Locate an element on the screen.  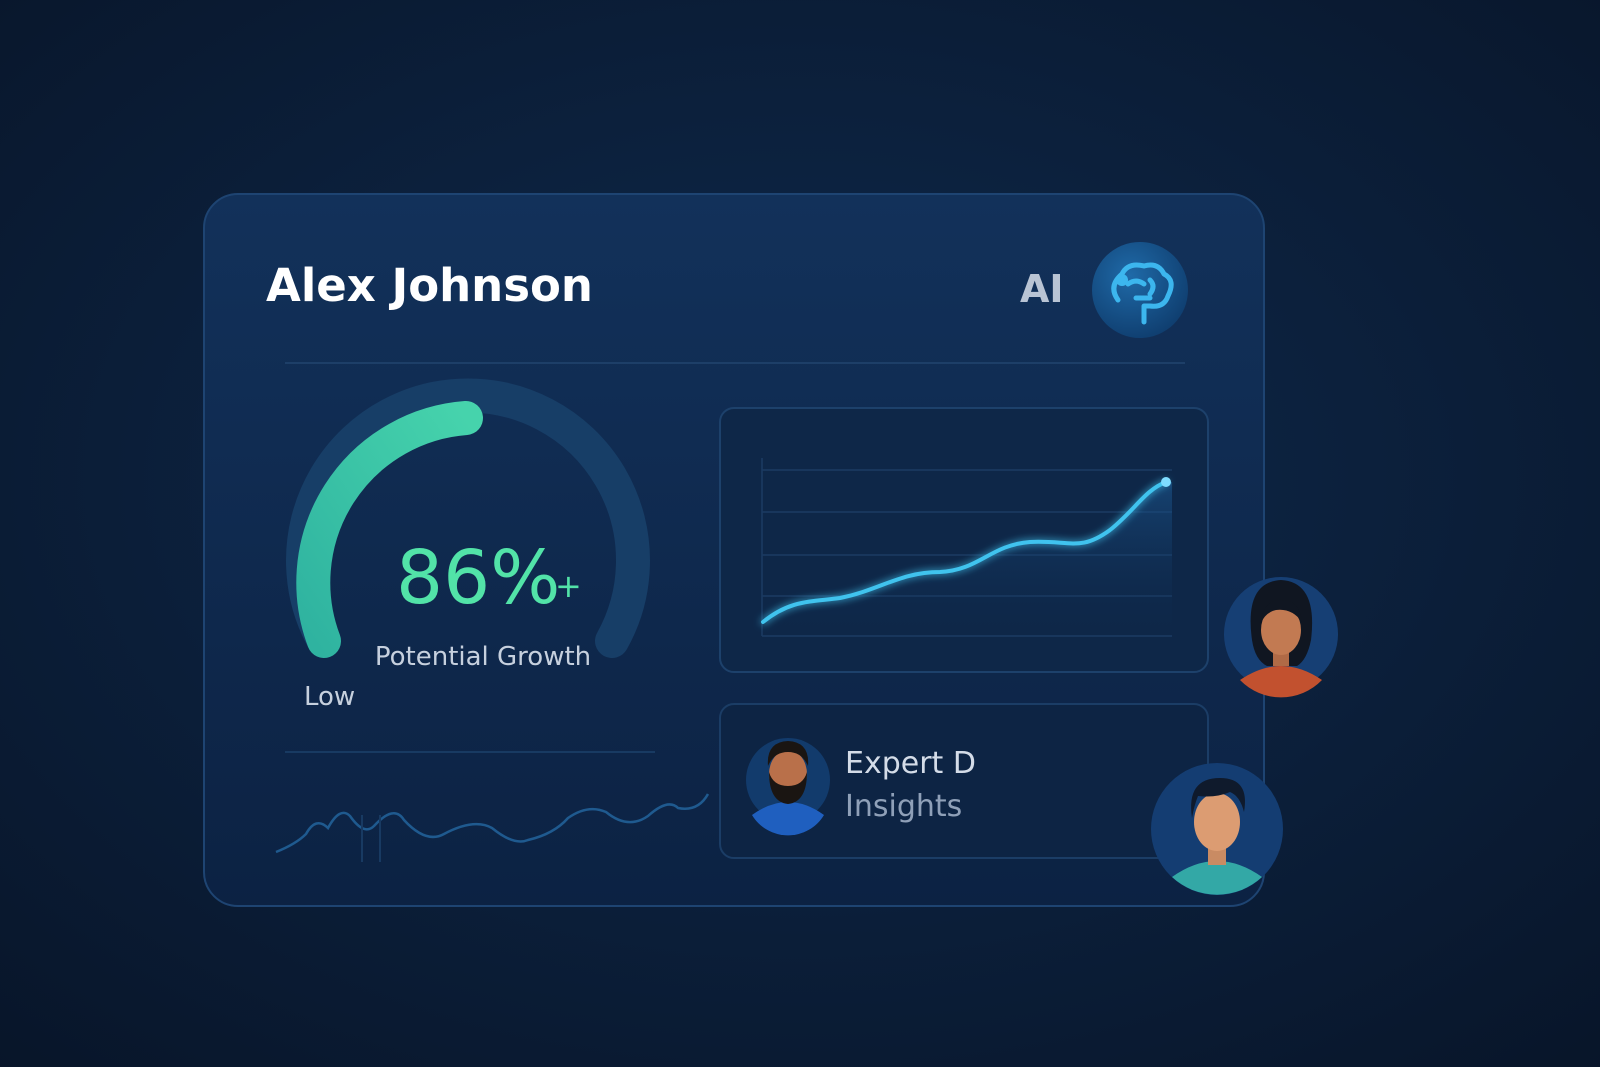
user-name: Alex Johnson is located at coordinates (429, 285).